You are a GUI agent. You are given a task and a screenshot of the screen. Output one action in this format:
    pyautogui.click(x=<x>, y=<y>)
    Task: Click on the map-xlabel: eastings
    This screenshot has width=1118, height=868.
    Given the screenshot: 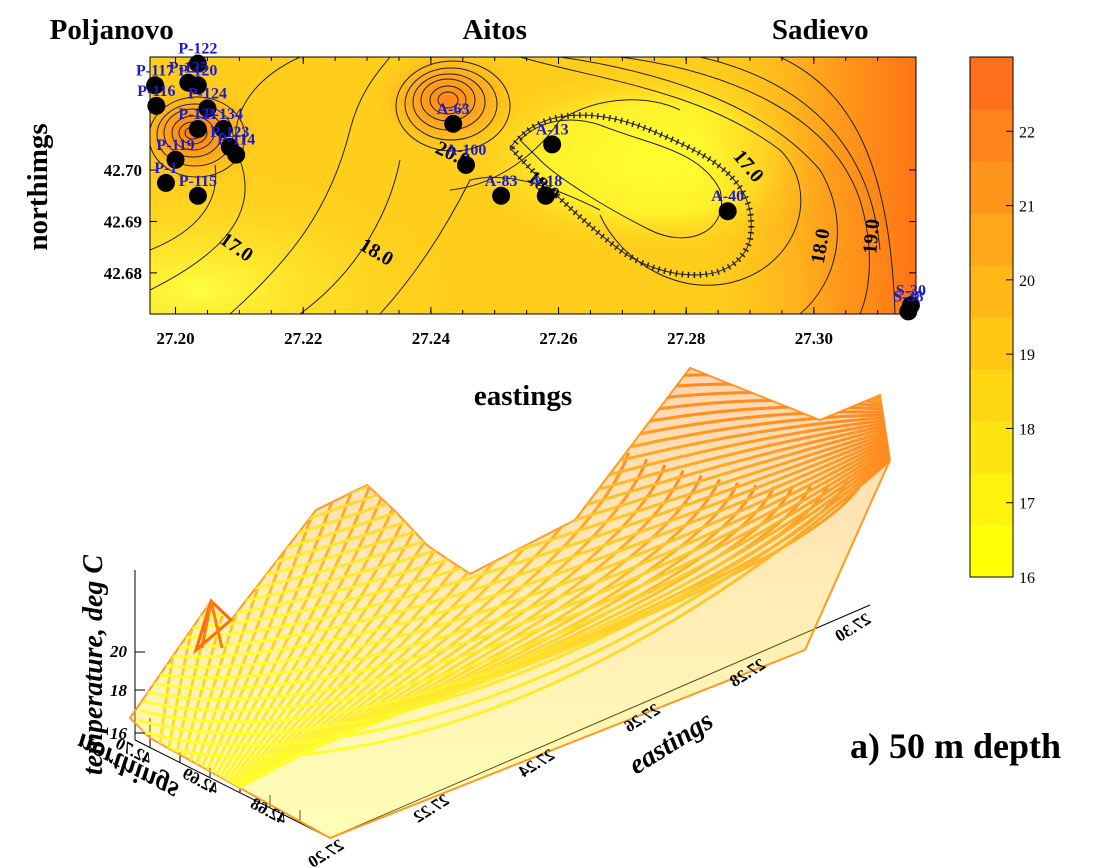 What is the action you would take?
    pyautogui.click(x=523, y=396)
    